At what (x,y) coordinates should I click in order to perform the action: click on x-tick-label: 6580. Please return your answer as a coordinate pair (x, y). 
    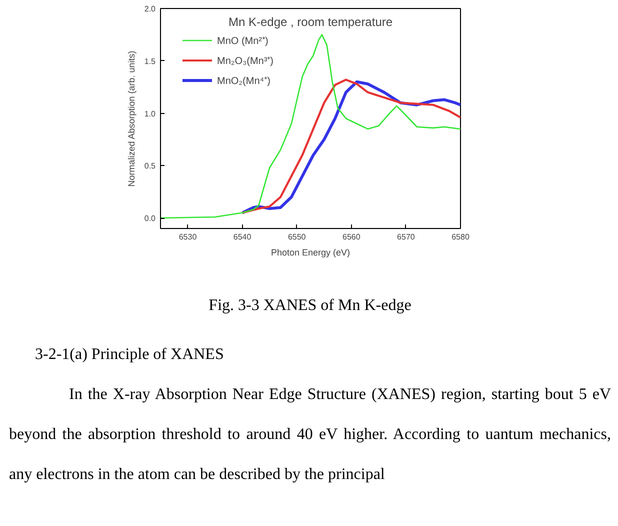
    Looking at the image, I should click on (461, 237).